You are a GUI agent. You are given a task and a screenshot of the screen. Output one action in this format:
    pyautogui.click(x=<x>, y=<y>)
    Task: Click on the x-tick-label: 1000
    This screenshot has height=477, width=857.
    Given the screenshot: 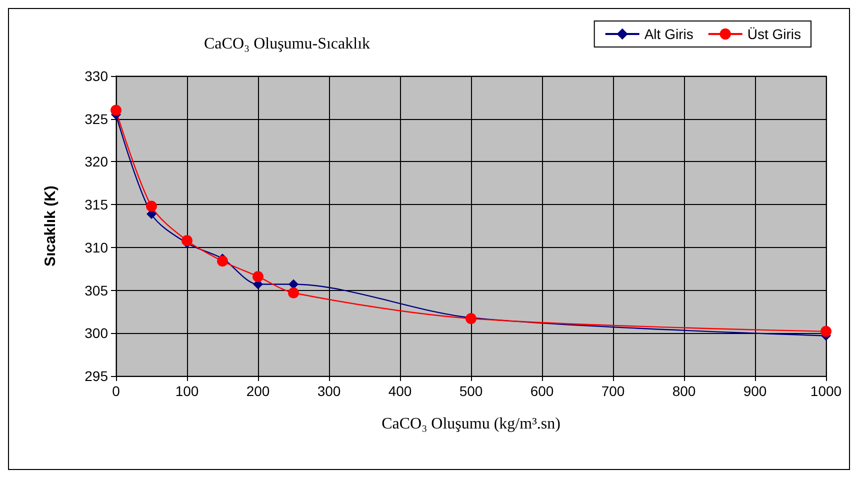 What is the action you would take?
    pyautogui.click(x=826, y=391)
    